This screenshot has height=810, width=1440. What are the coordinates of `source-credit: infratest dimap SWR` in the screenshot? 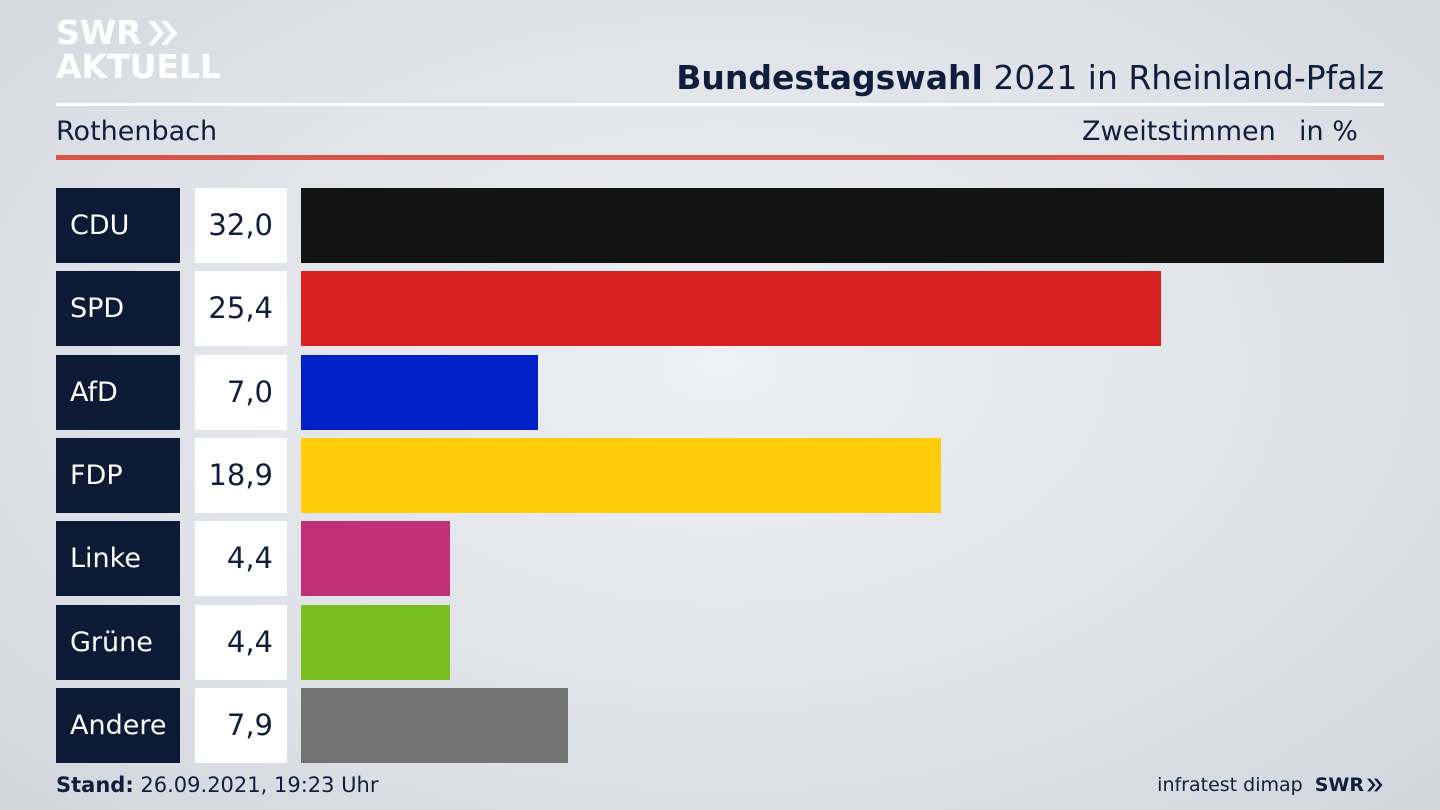 It's located at (1270, 785).